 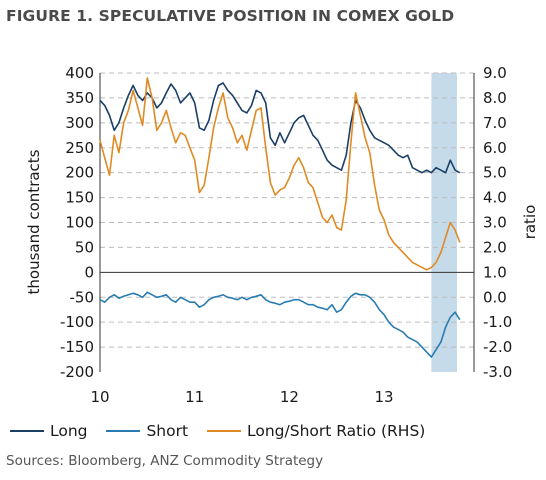 What do you see at coordinates (49, 431) in the screenshot?
I see `legend-item-long: Long` at bounding box center [49, 431].